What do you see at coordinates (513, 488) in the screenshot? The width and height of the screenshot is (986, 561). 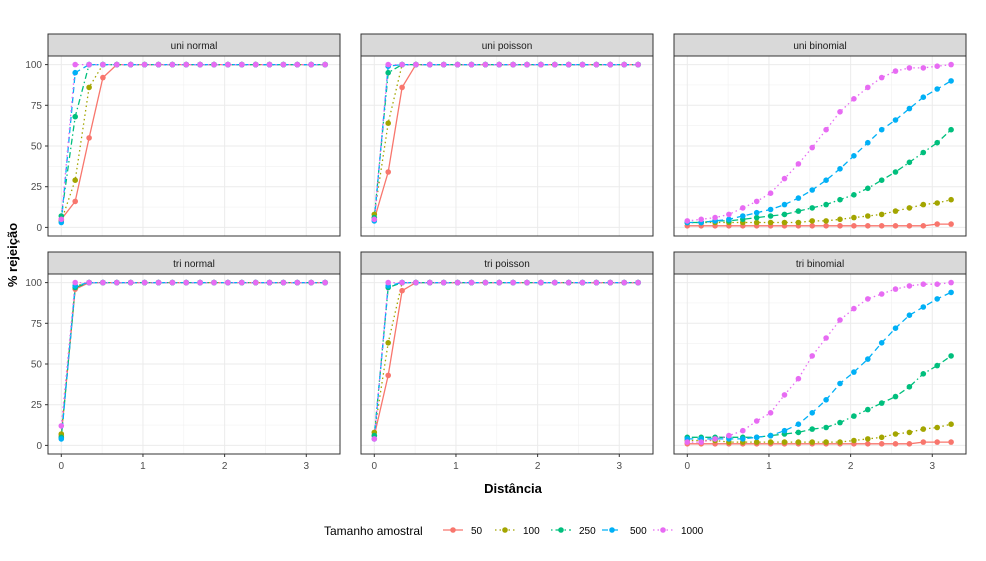 I see `x-axis-title: Distância` at bounding box center [513, 488].